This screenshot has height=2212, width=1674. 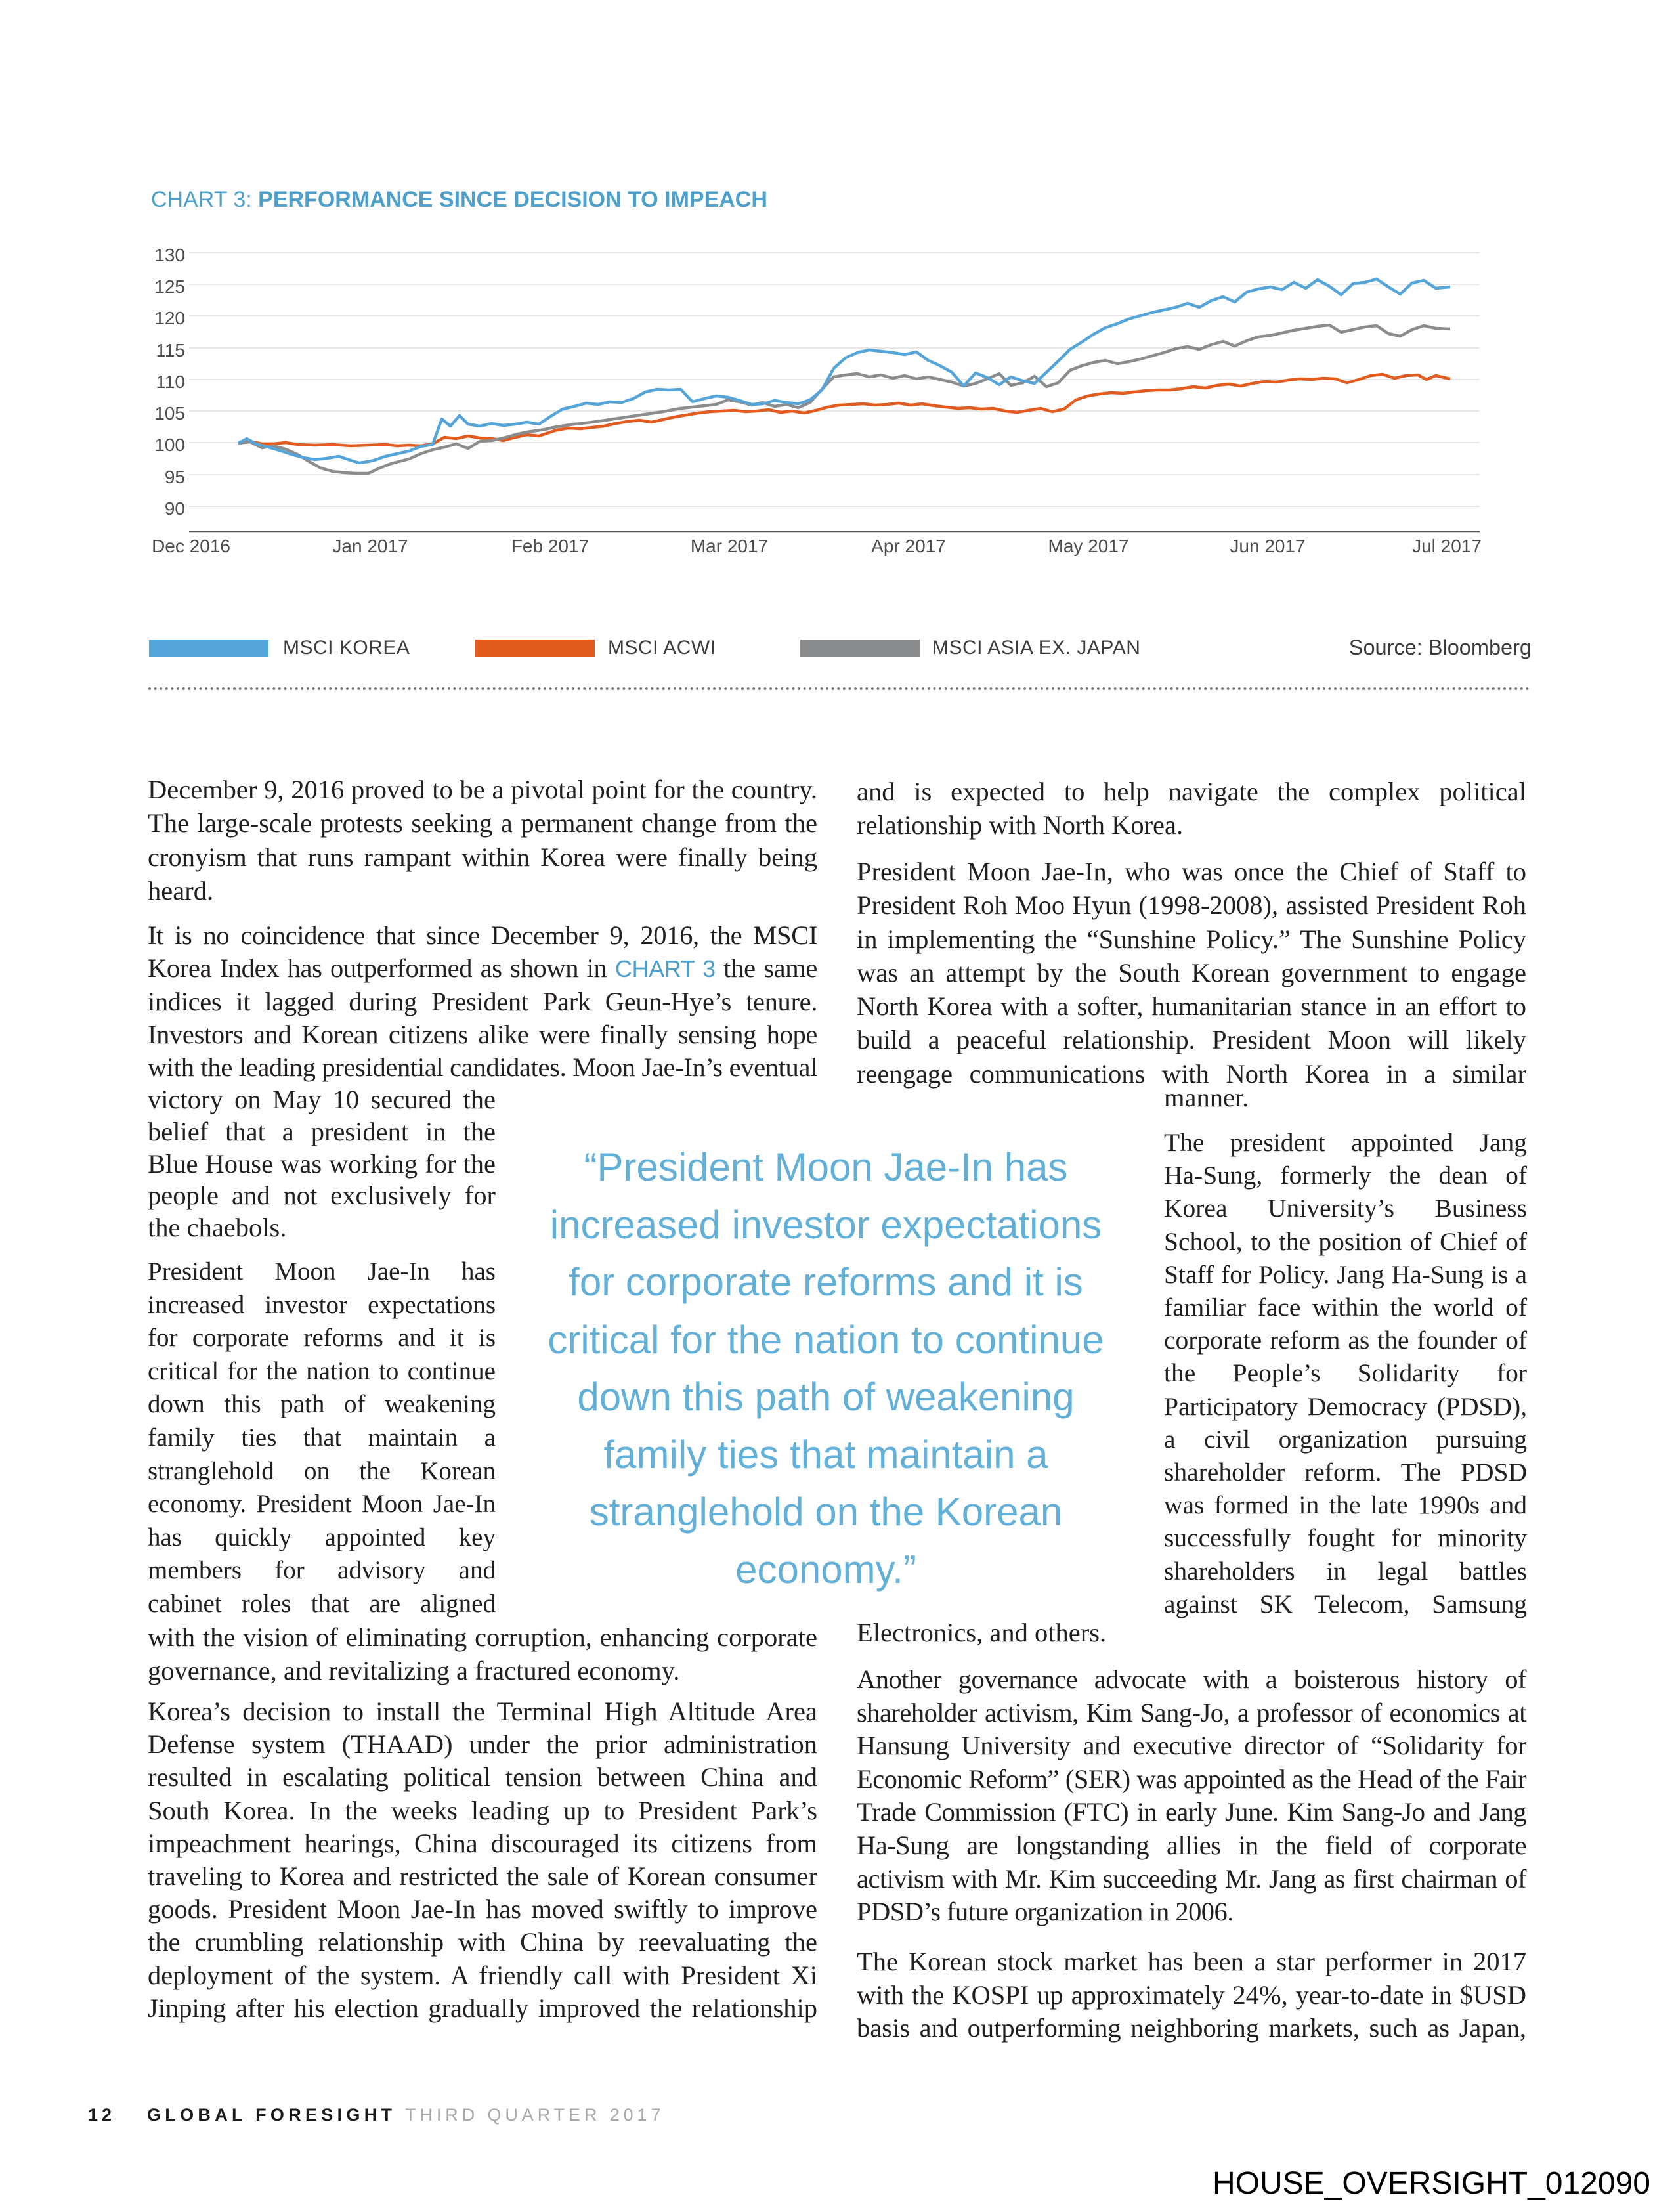 What do you see at coordinates (1267, 546) in the screenshot?
I see `svg-text: Jun 2017` at bounding box center [1267, 546].